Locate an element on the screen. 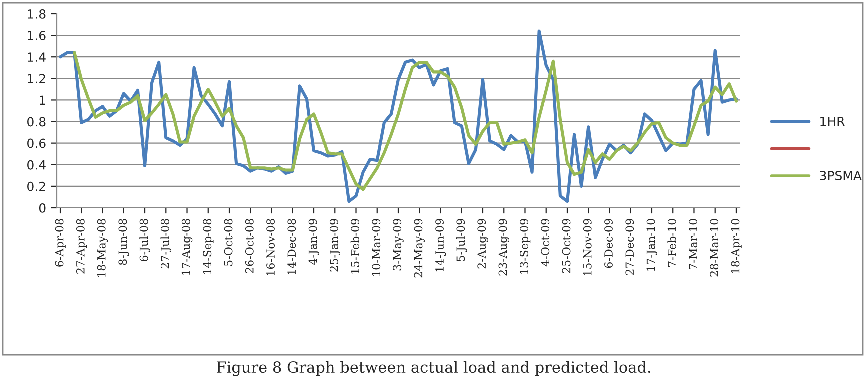  y-tick-label: 1.4 is located at coordinates (37, 57).